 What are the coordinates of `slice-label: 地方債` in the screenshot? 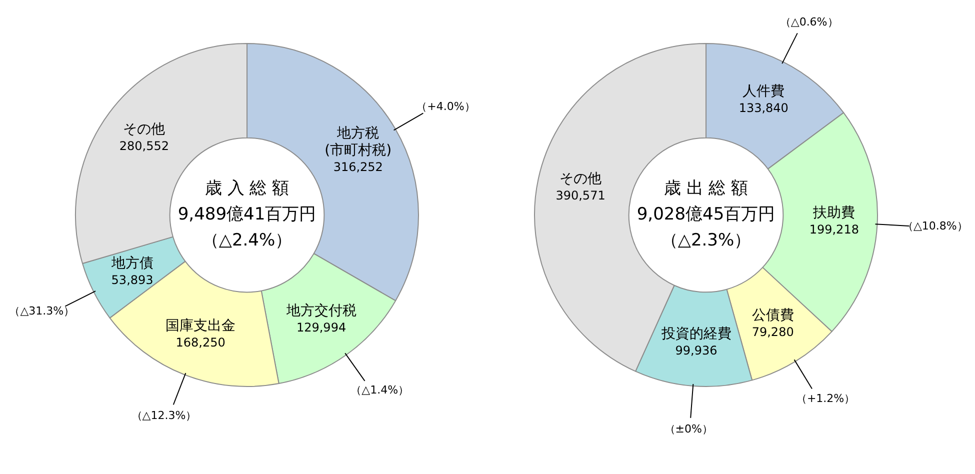 It's located at (132, 264).